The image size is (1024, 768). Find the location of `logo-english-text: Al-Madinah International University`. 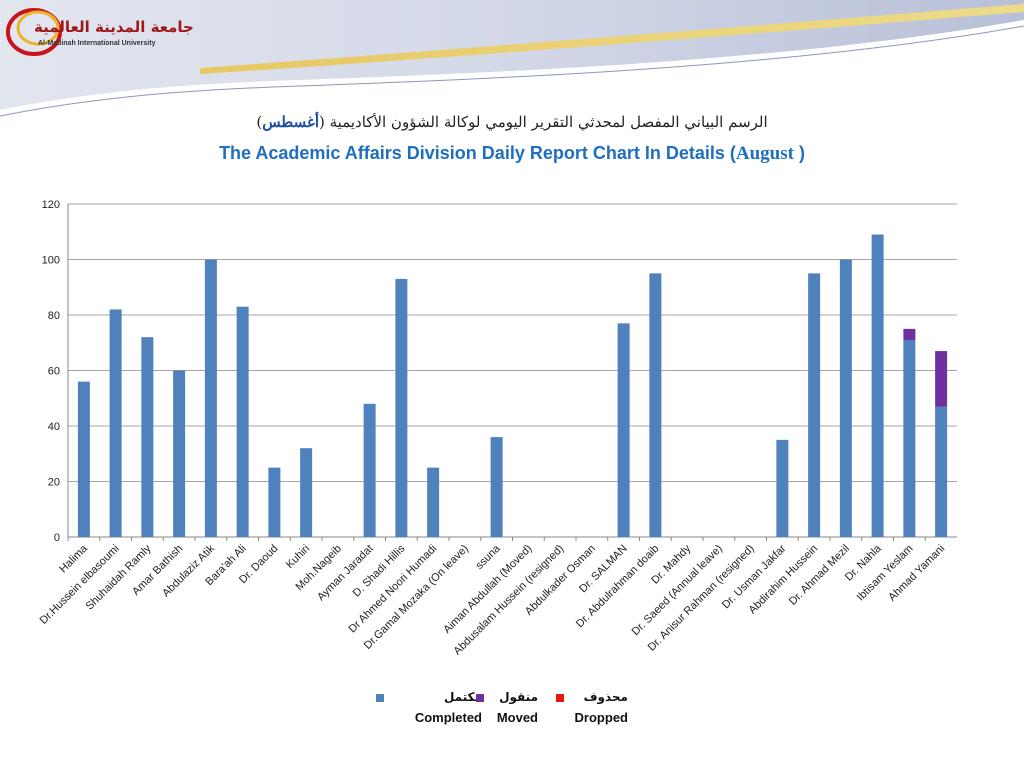

logo-english-text: Al-Madinah International University is located at coordinates (97, 43).